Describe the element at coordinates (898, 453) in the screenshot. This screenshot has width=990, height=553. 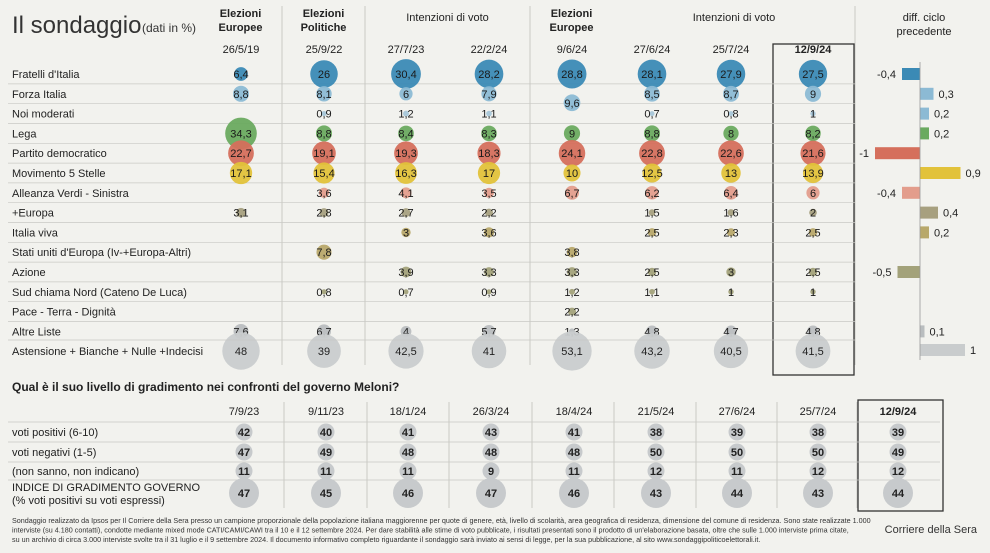
I see `value-label: 49` at that location.